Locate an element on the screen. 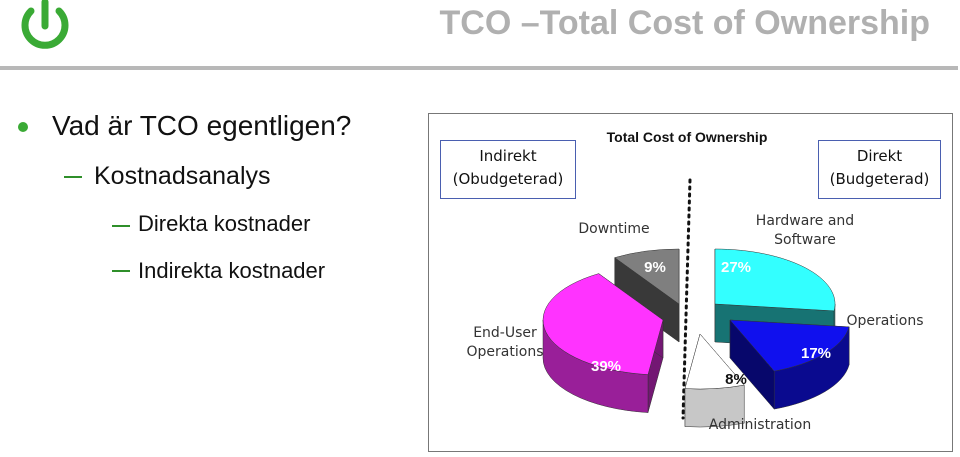  category-label: Hardware and Software is located at coordinates (805, 230).